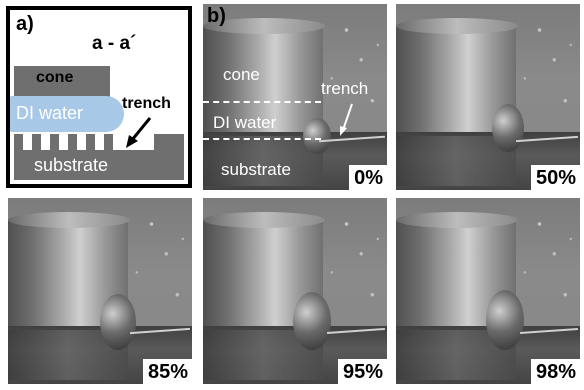 This screenshot has width=584, height=390. Describe the element at coordinates (25, 24) in the screenshot. I see `panel-a-tag: a)` at that location.